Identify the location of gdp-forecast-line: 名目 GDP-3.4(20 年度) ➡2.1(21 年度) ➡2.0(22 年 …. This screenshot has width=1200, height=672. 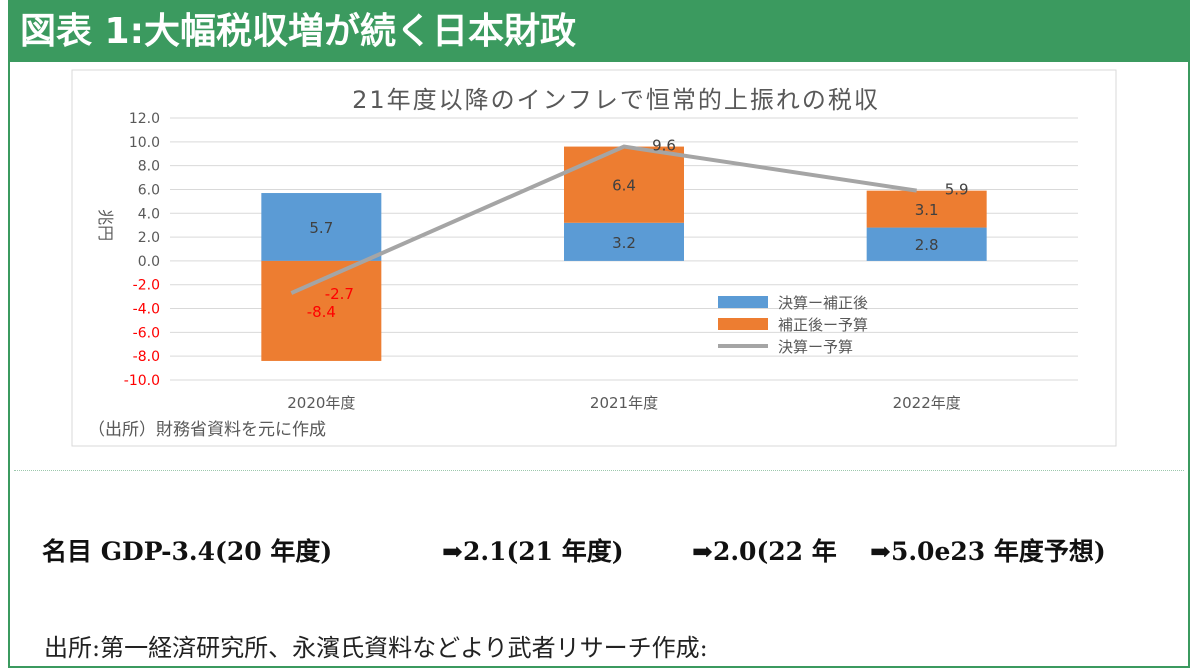
(599, 552).